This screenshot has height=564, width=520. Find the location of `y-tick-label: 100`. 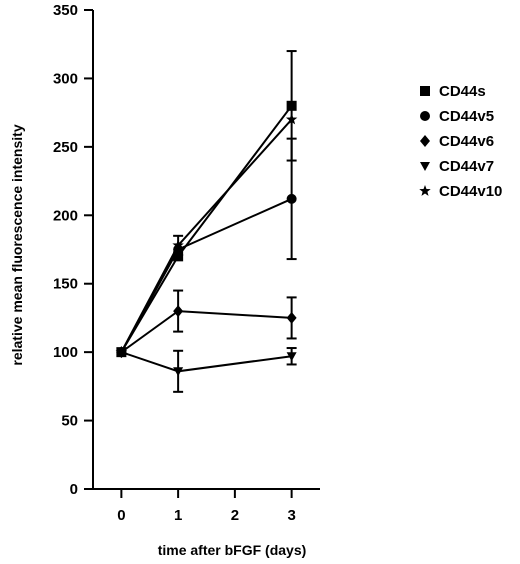

y-tick-label: 100 is located at coordinates (65, 352).